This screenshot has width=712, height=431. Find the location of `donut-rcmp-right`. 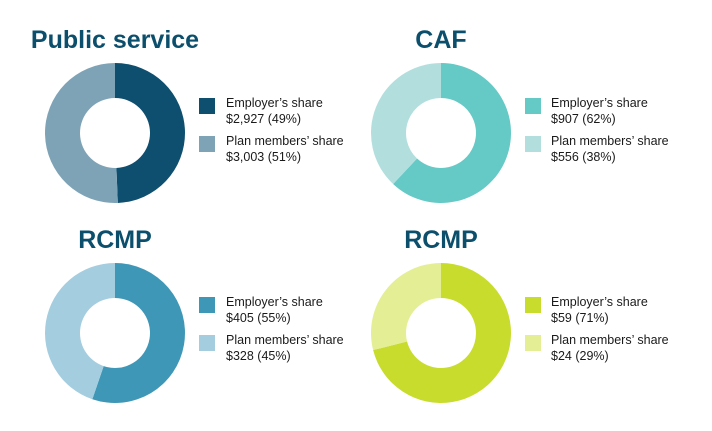

donut-rcmp-right is located at coordinates (441, 333).